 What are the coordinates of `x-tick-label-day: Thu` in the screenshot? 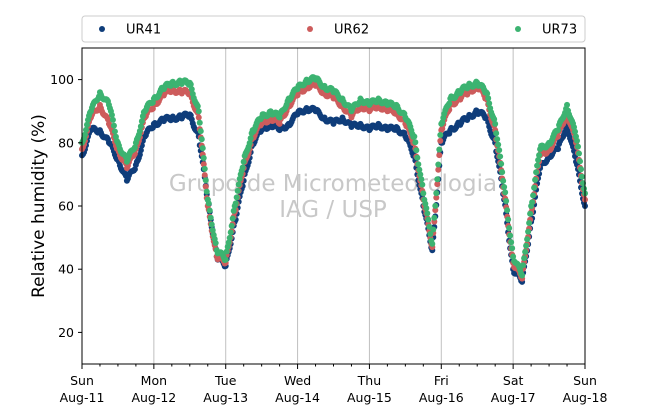 It's located at (369, 380).